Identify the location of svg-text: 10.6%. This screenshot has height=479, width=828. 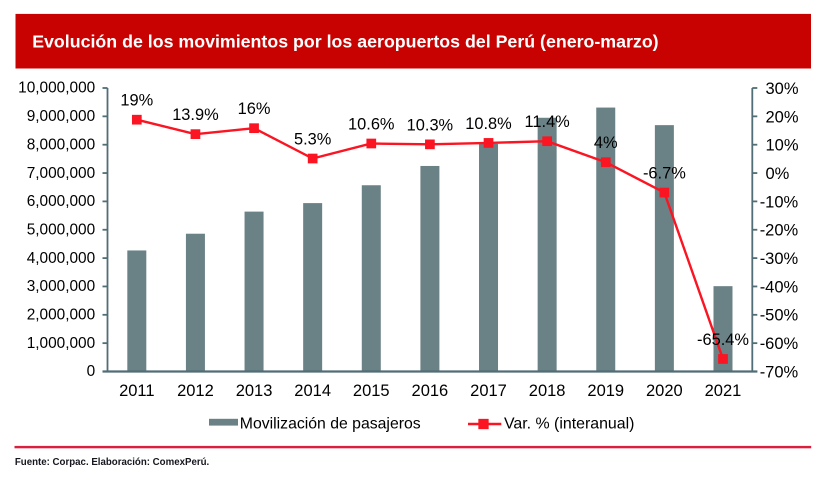
(371, 125).